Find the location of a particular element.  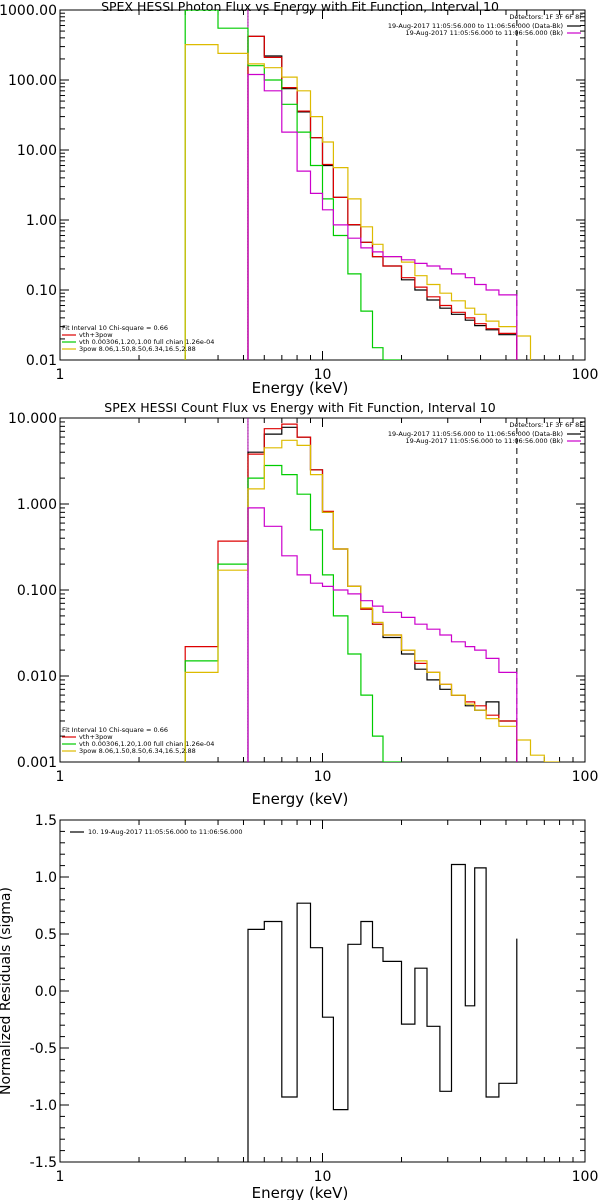

y-tick-label: 10.000 is located at coordinates (32, 419).